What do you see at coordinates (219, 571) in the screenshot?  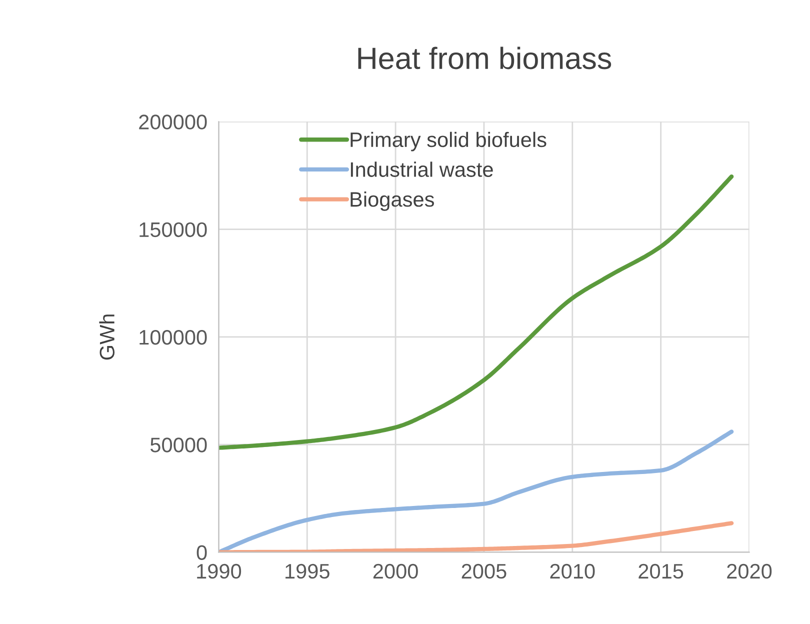 I see `x-tick-label: 1990` at bounding box center [219, 571].